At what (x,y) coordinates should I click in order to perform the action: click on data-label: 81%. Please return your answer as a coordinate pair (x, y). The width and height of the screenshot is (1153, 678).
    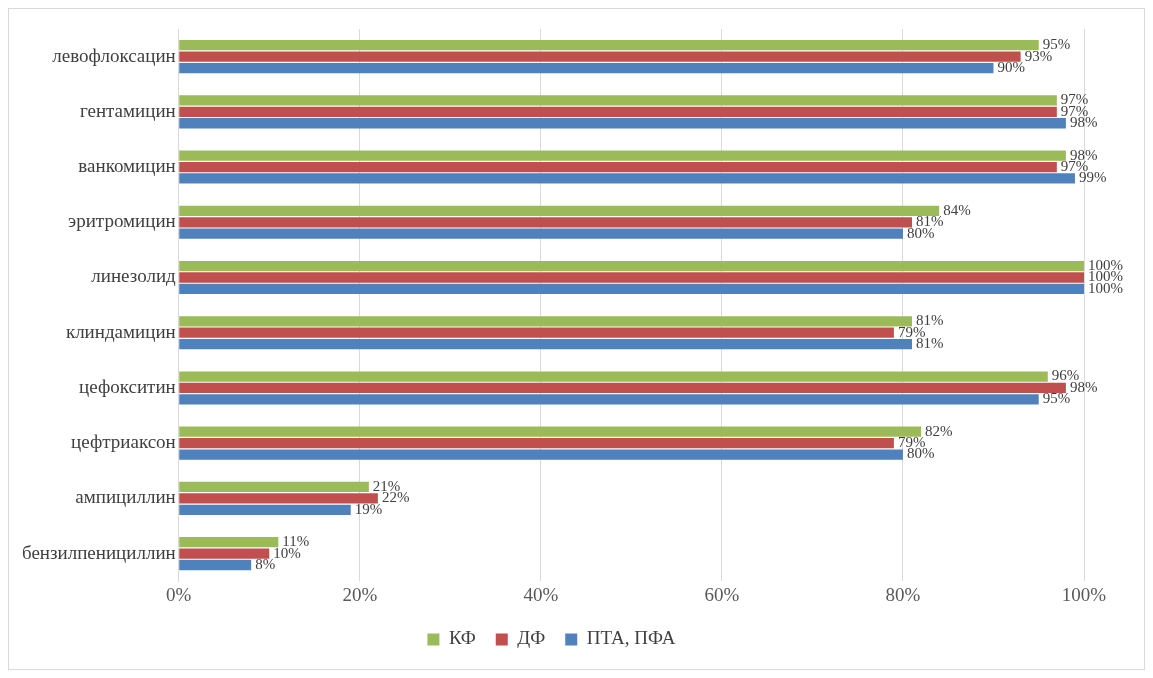
    Looking at the image, I should click on (930, 343).